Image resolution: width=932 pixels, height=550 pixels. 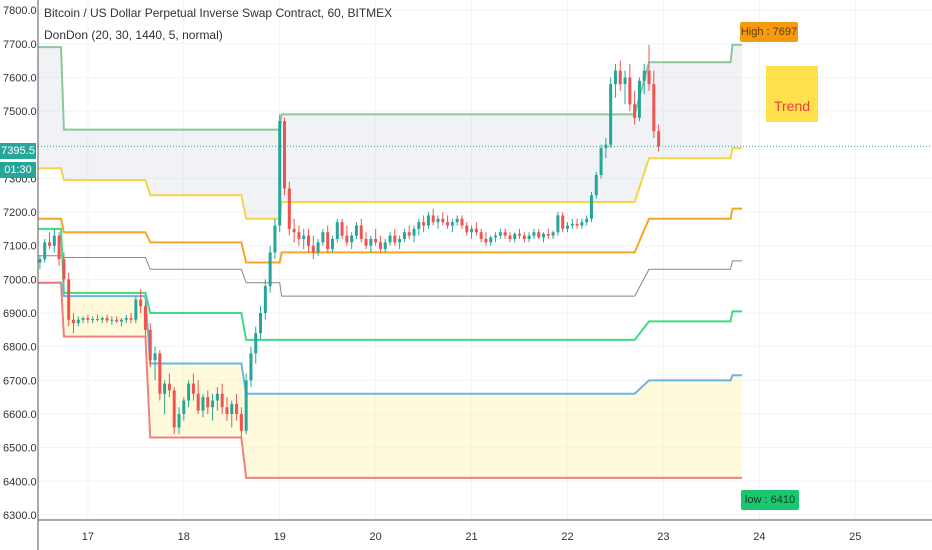 What do you see at coordinates (20, 482) in the screenshot?
I see `y-tick-label: 6400.0` at bounding box center [20, 482].